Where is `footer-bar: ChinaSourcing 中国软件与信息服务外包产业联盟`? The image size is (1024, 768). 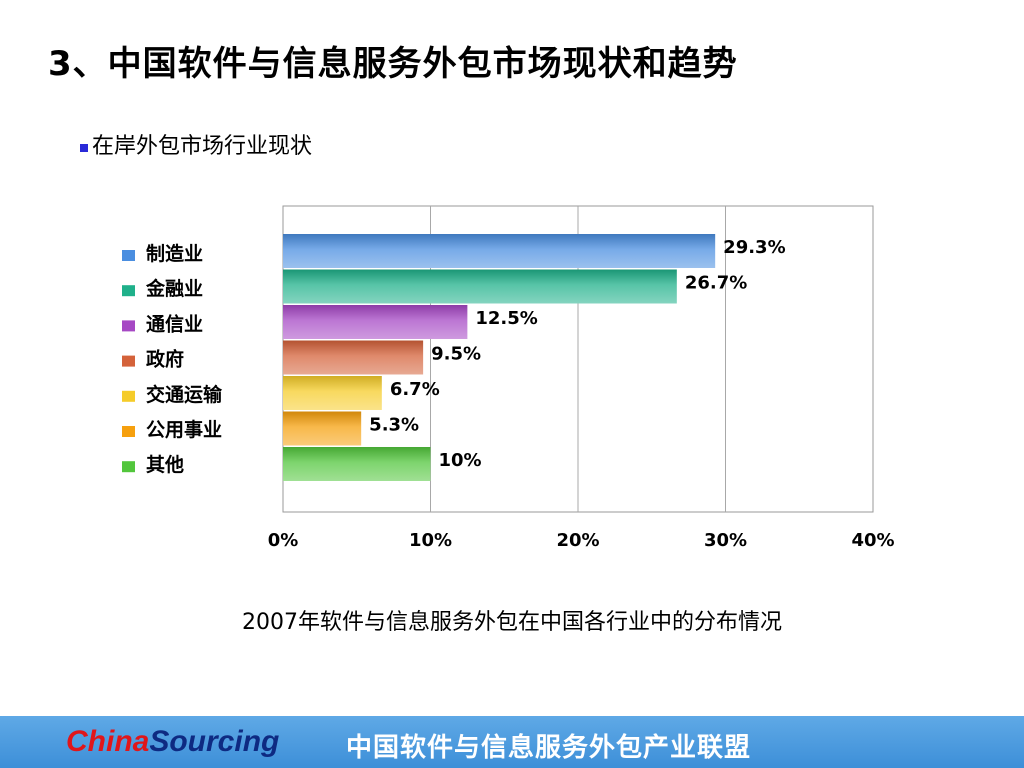 footer-bar: ChinaSourcing 中国软件与信息服务外包产业联盟 is located at coordinates (512, 742).